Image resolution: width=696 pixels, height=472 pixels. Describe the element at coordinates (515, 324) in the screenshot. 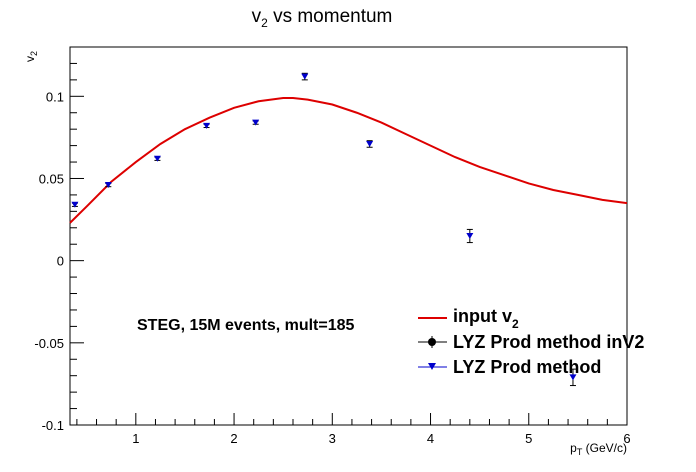

I see `legend-input-name-sub: 2` at that location.